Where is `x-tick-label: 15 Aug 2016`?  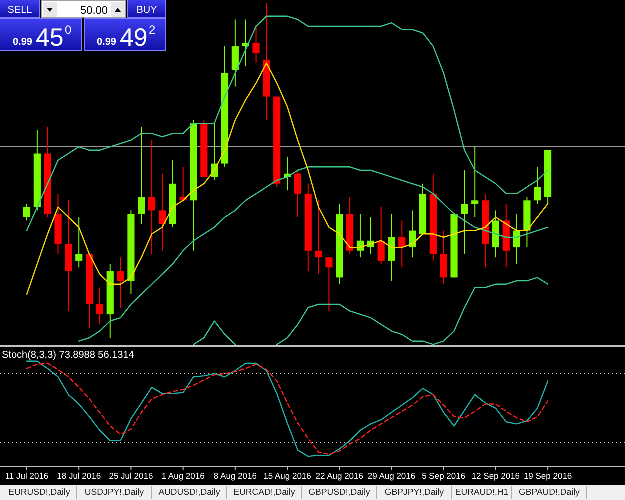 x-tick-label: 15 Aug 2016 is located at coordinates (288, 476).